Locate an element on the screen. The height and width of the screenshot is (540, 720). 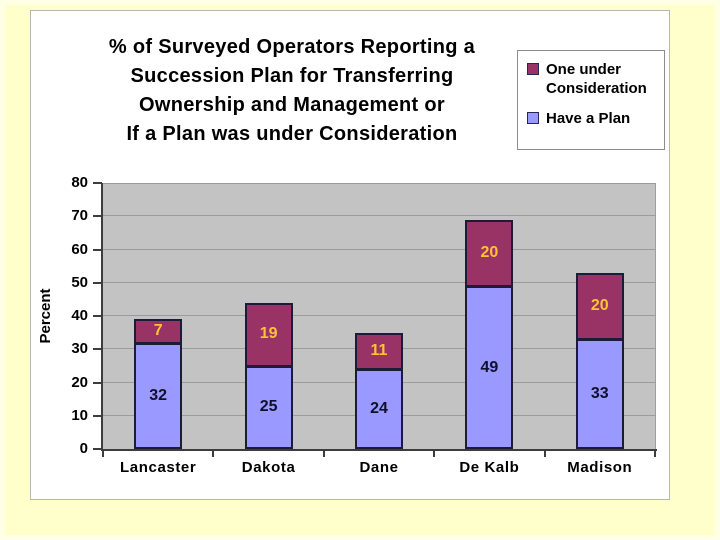
y-tick-label-0: 0 is located at coordinates (83, 448).